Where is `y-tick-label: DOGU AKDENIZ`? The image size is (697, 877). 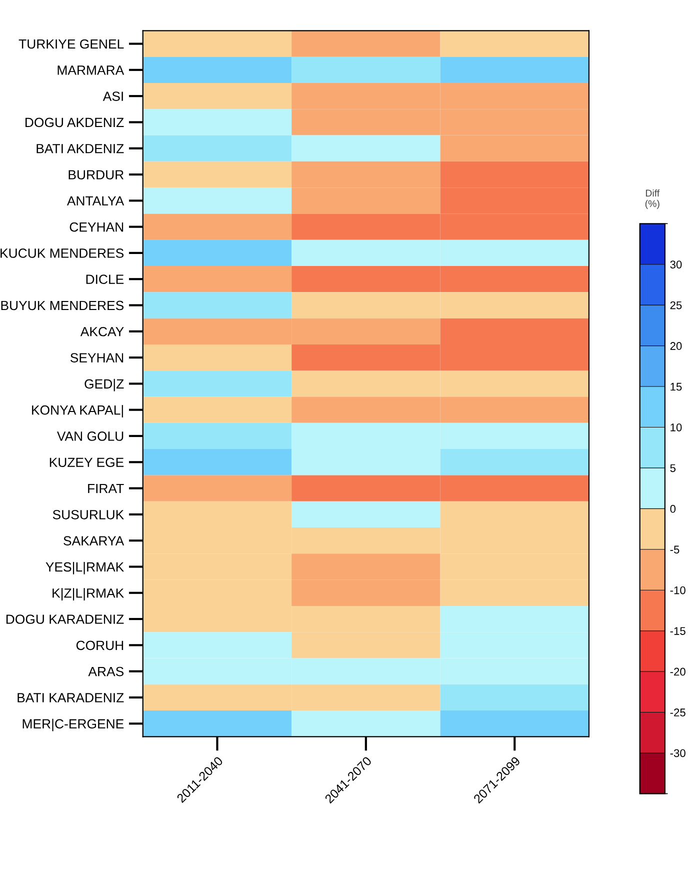
y-tick-label: DOGU AKDENIZ is located at coordinates (75, 123).